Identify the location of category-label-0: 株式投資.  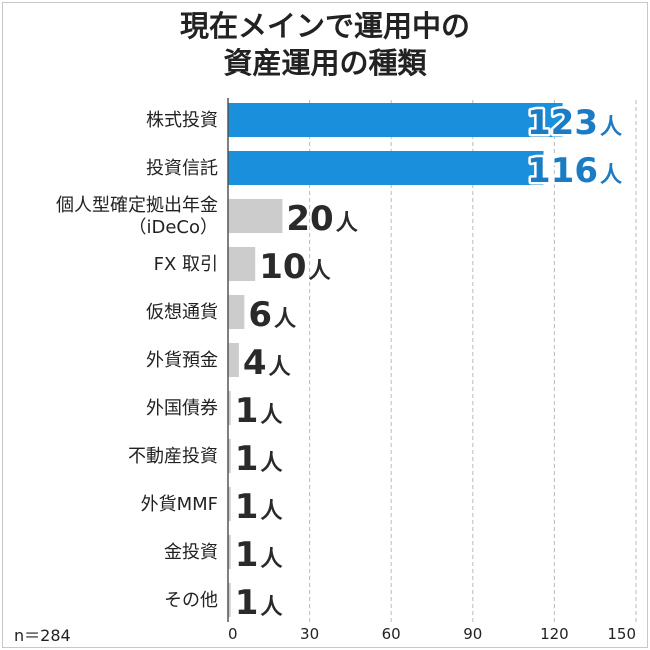
(182, 120).